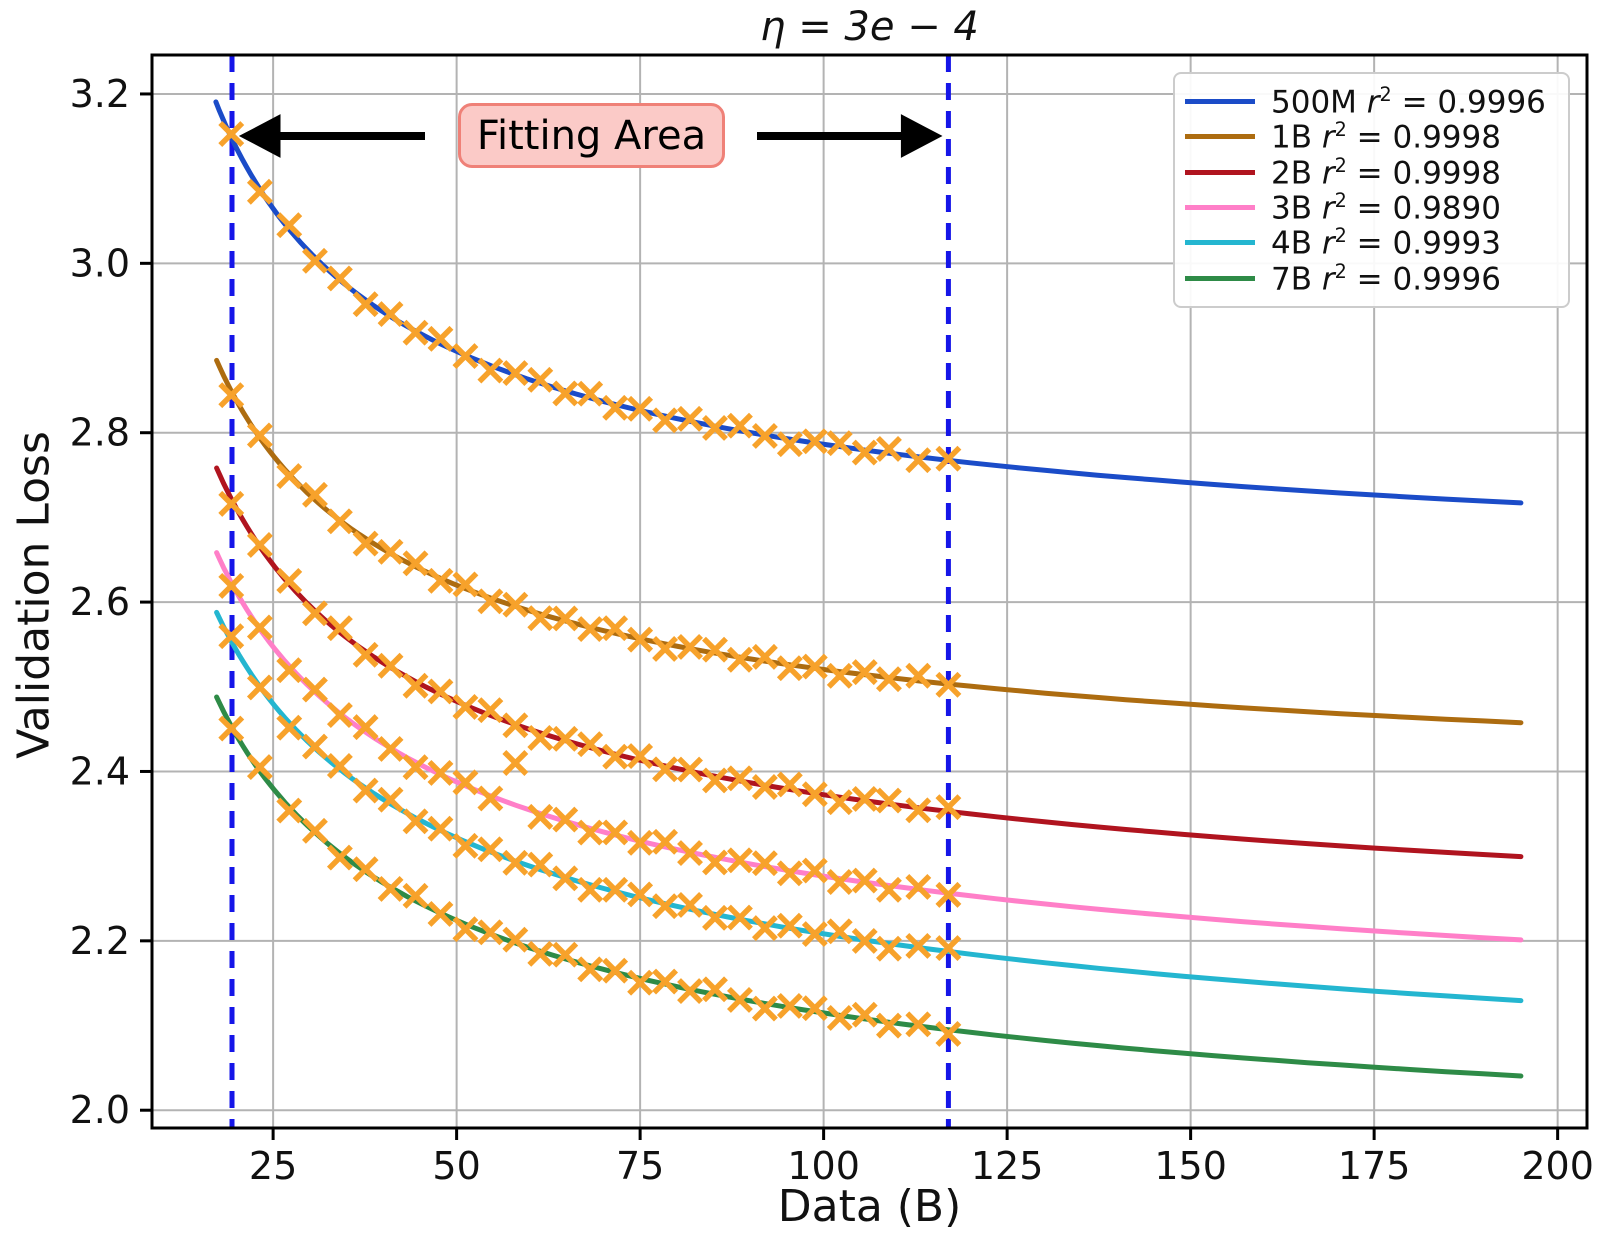 The image size is (1600, 1250). Describe the element at coordinates (100, 602) in the screenshot. I see `y-tick-label: 2.6` at that location.